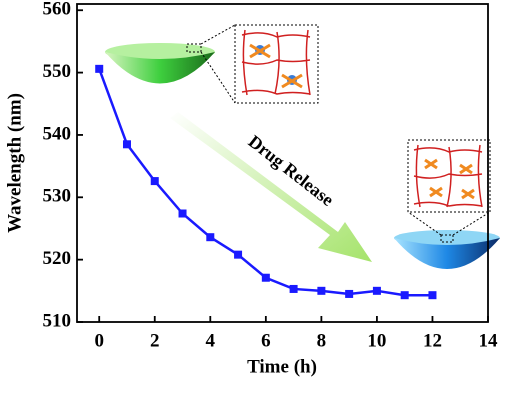  Describe the element at coordinates (14, 163) in the screenshot. I see `y-axis-label: Wavelength (nm)` at that location.